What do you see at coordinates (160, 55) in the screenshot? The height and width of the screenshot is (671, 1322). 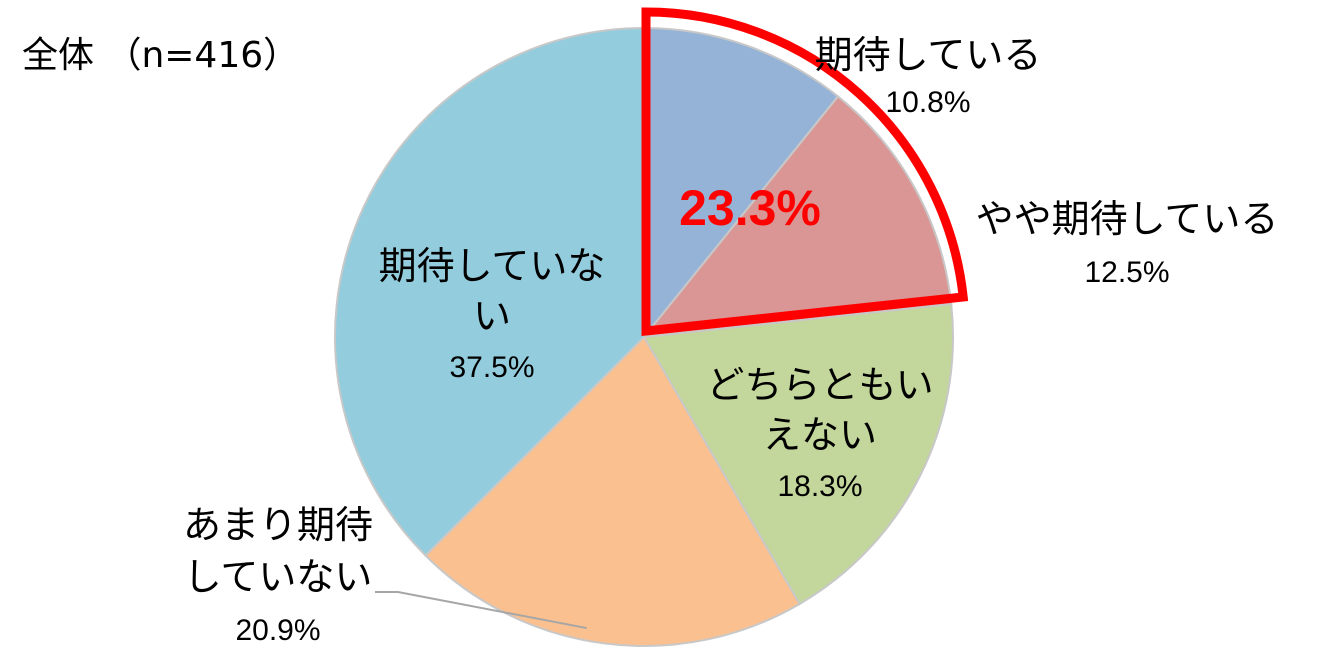 I see `chart-subtitle: 全体 （n=416）` at bounding box center [160, 55].